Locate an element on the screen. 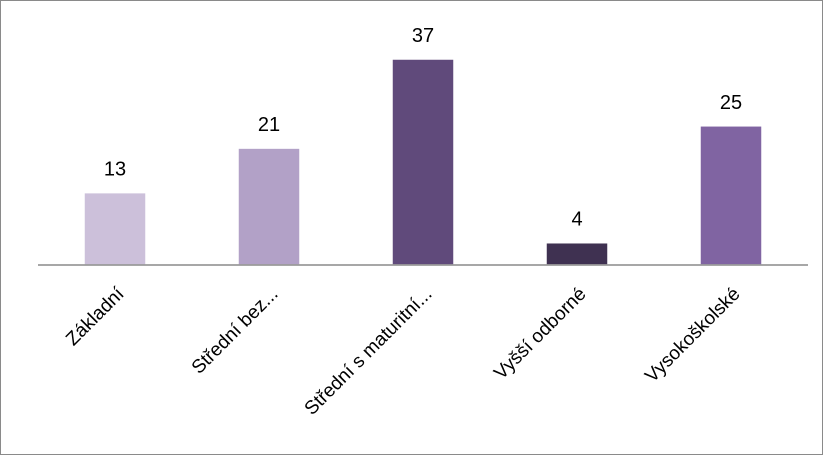 Image resolution: width=825 pixels, height=457 pixels. category-label-5: Vysokoškolské is located at coordinates (692, 335).